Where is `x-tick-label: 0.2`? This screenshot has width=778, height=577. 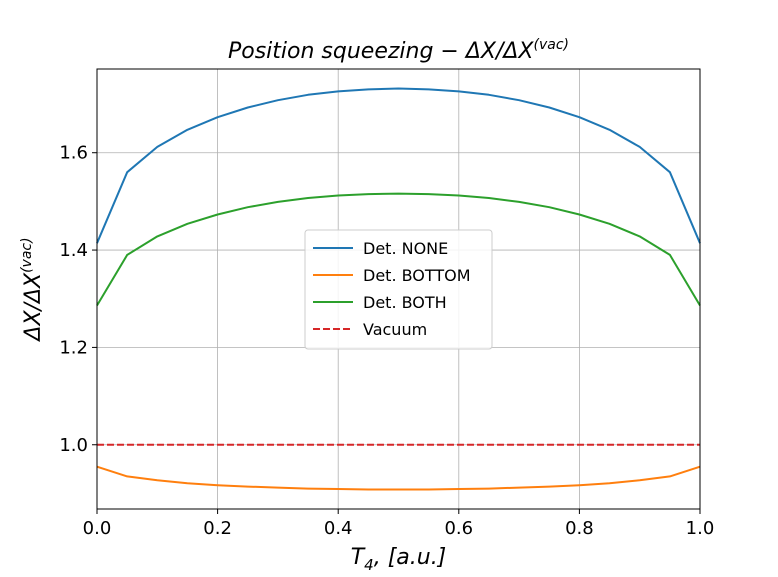
x-tick-label: 0.2 is located at coordinates (217, 528).